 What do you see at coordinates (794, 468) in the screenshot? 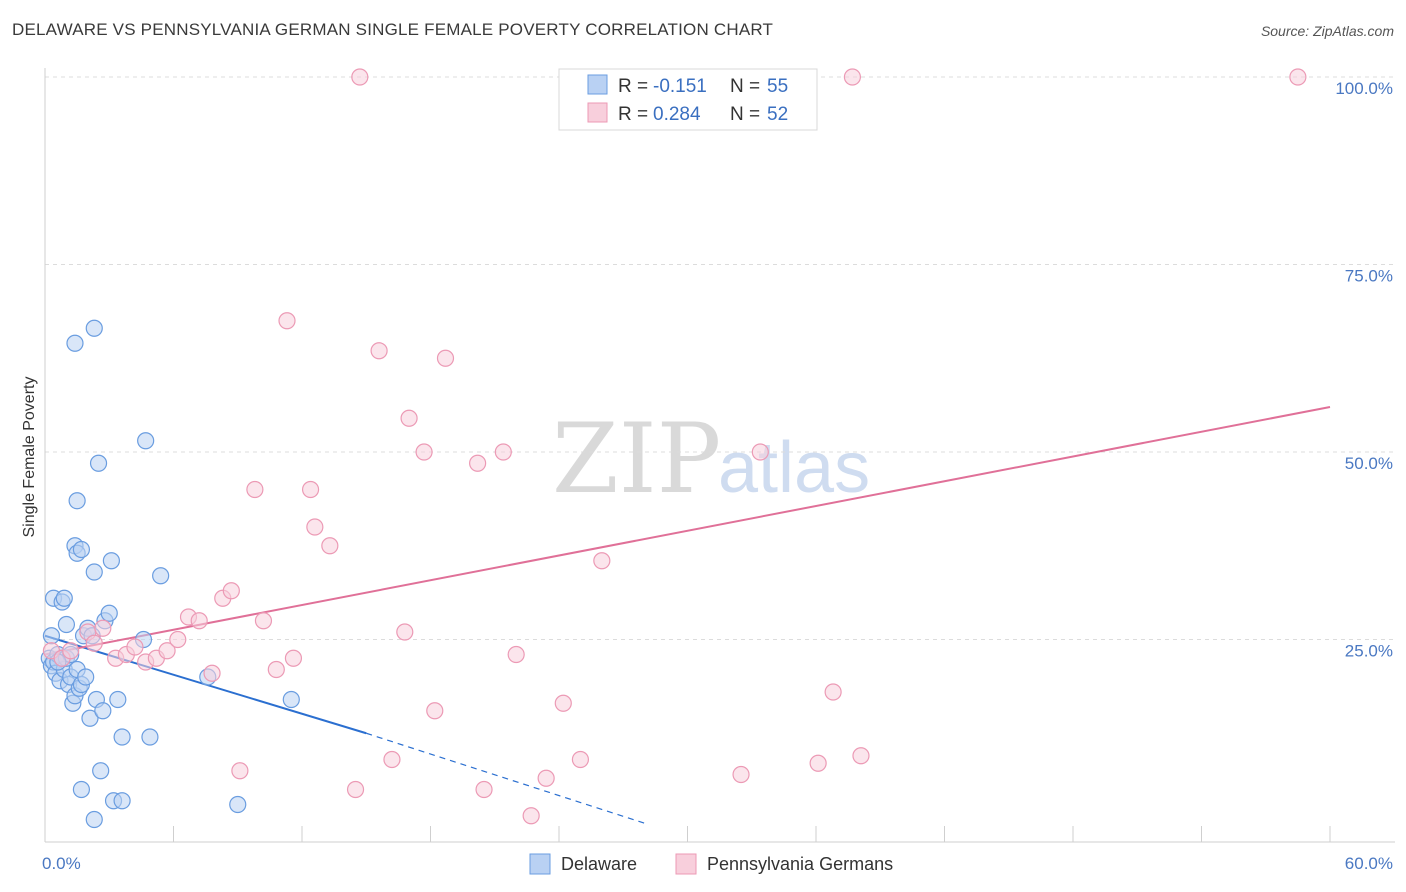
I see `watermark-atlas: atlas` at bounding box center [794, 468].